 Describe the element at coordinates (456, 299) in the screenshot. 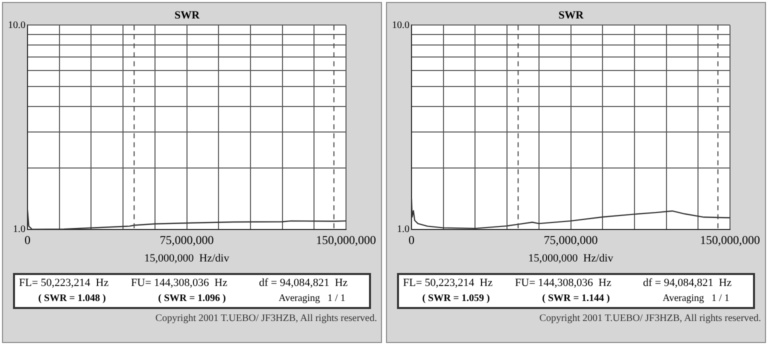

I see `text: ( SWR = 1.059 )` at that location.